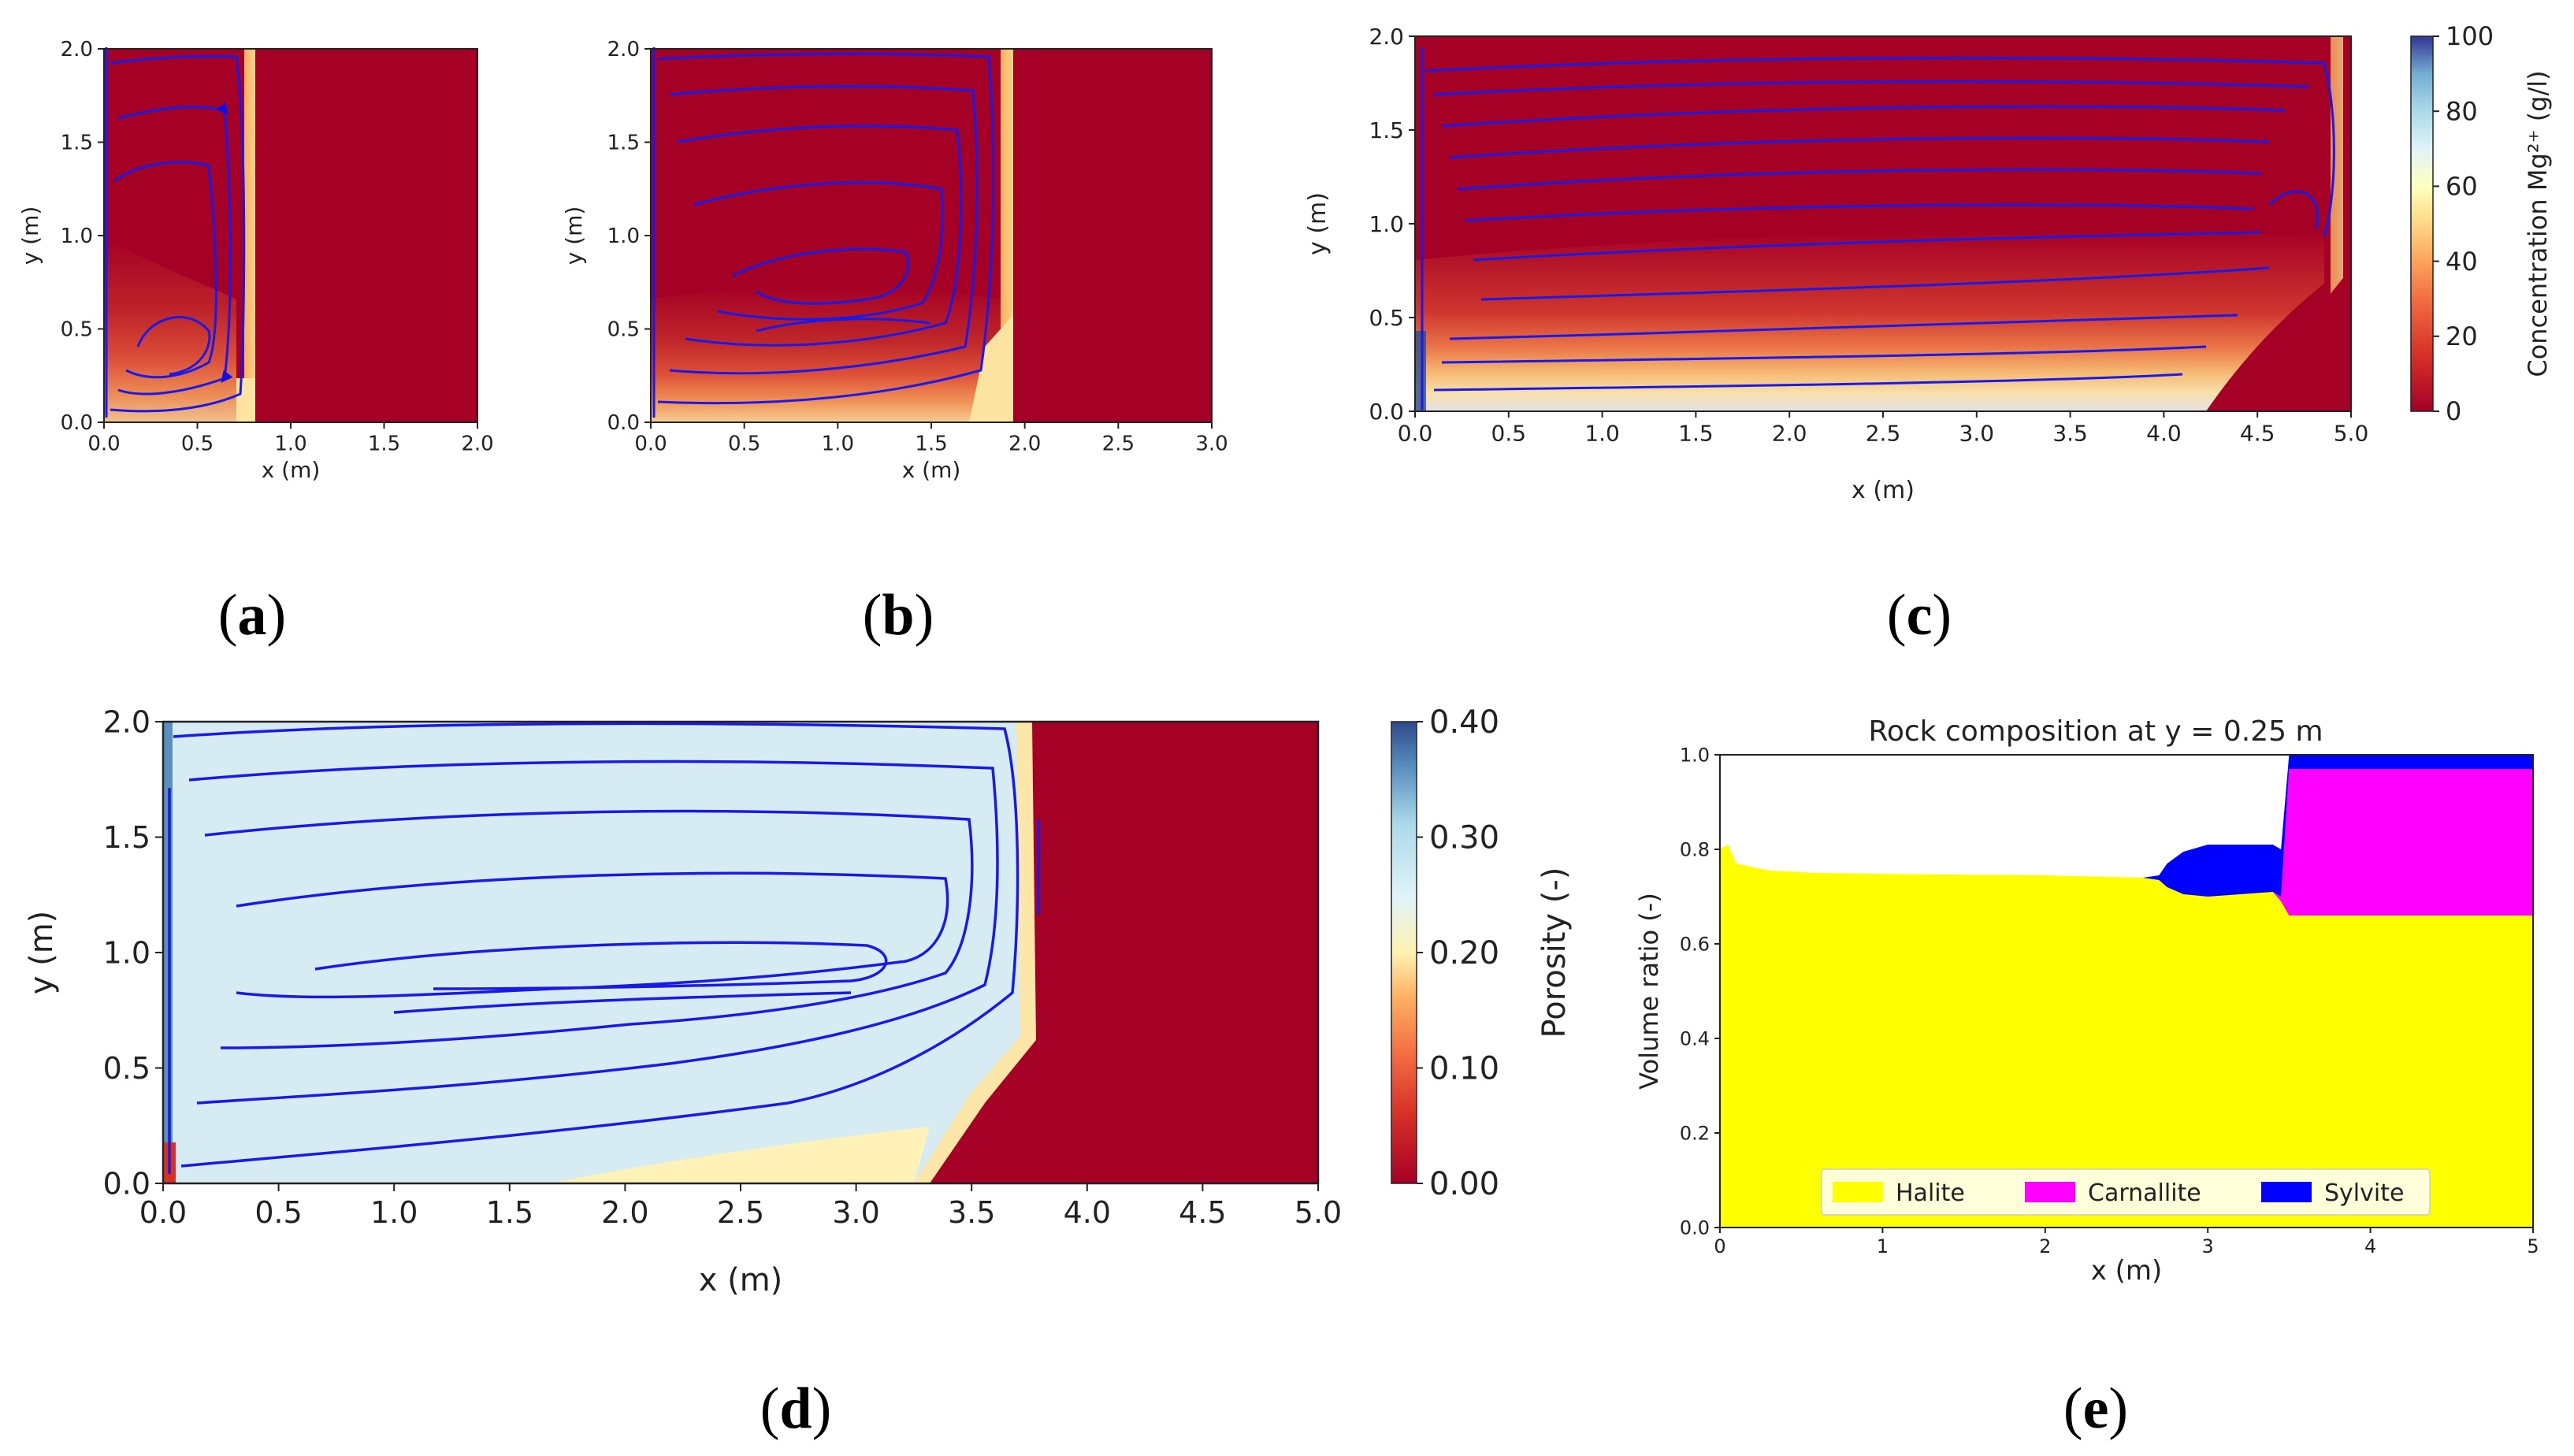 This screenshot has height=1456, width=2574. Describe the element at coordinates (2126, 826) in the screenshot. I see `area-sylvite` at that location.